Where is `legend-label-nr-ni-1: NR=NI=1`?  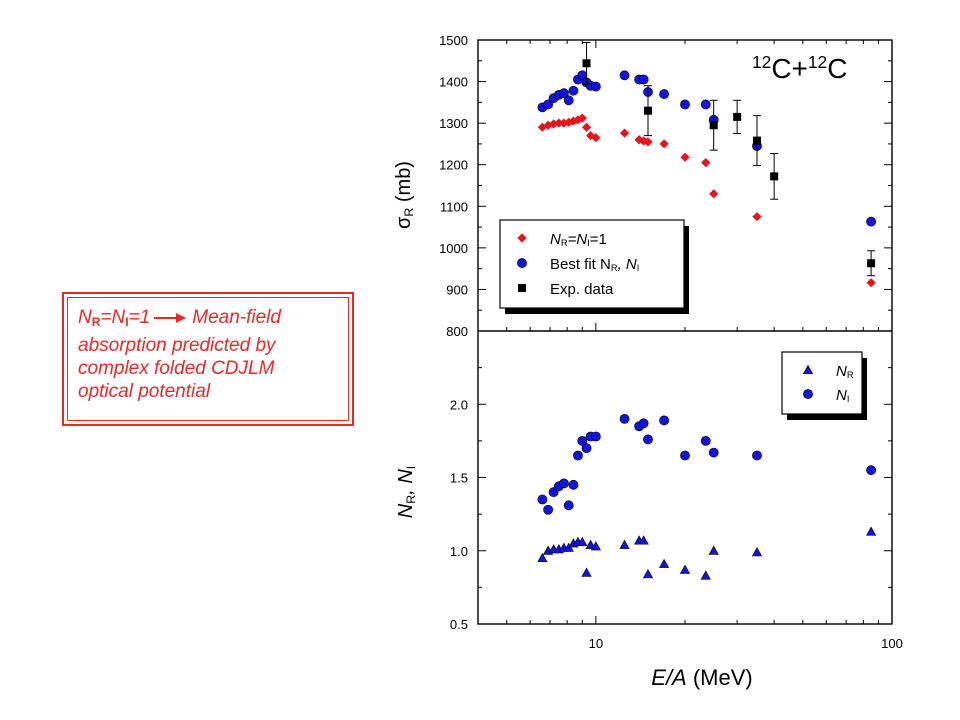
legend-label-nr-ni-1: NR=NI=1 is located at coordinates (578, 239).